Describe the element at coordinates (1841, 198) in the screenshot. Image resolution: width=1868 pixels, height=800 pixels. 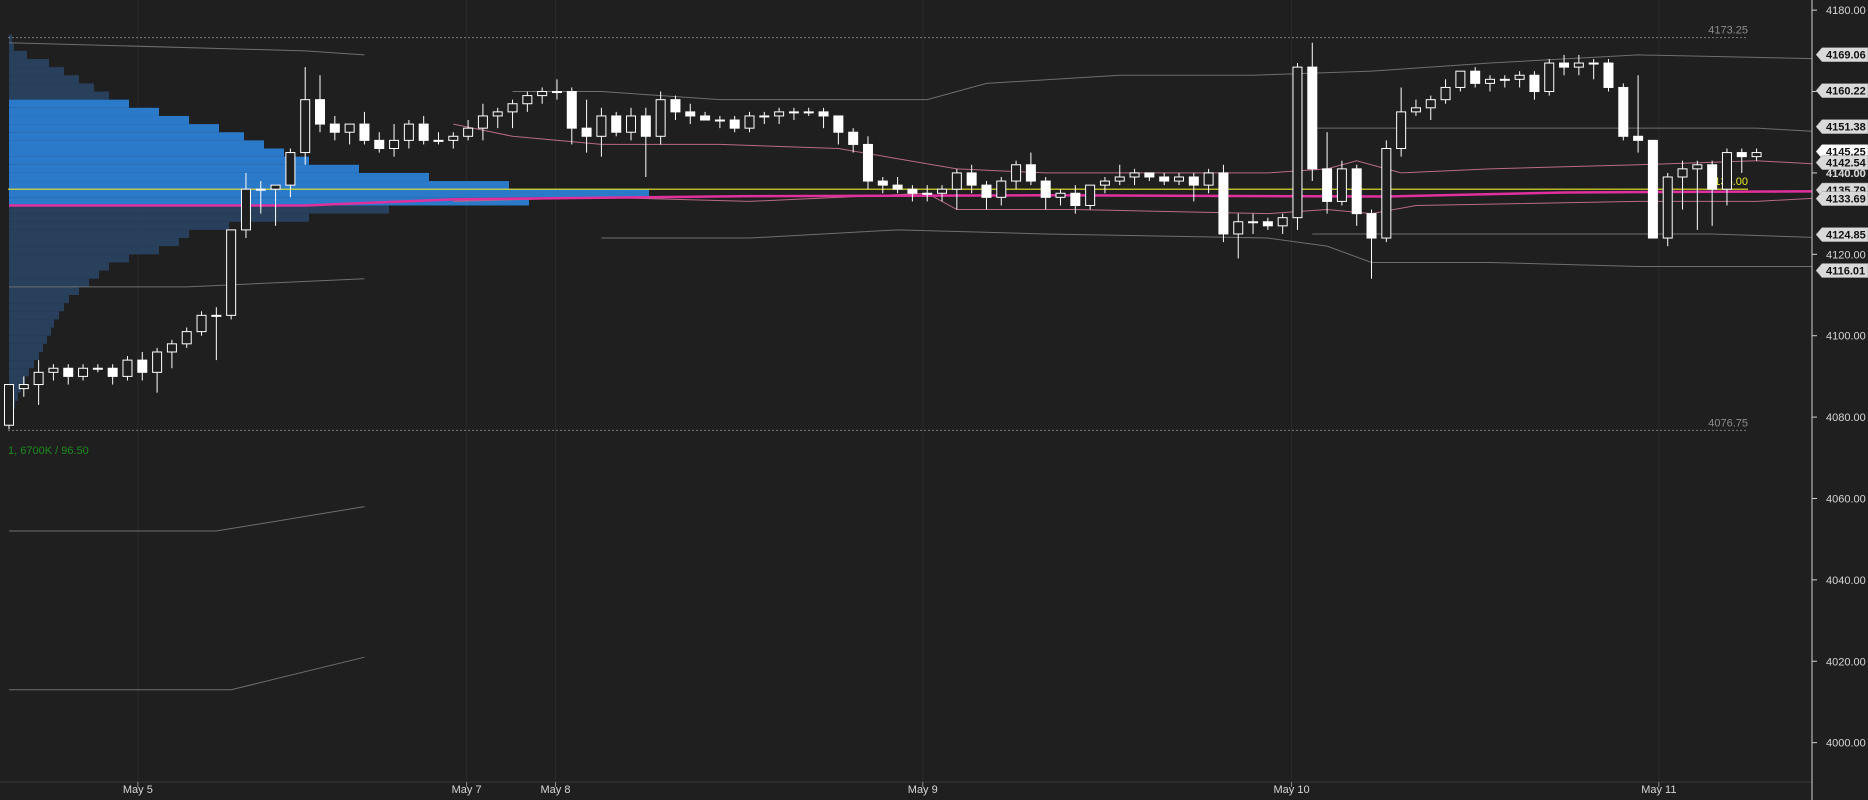
I see `price-tag: 4133.69` at that location.